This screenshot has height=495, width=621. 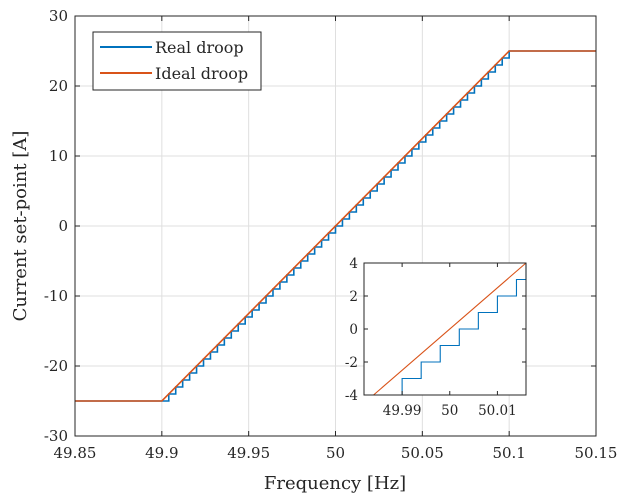 What do you see at coordinates (58, 156) in the screenshot?
I see `y-tick-label: 10` at bounding box center [58, 156].